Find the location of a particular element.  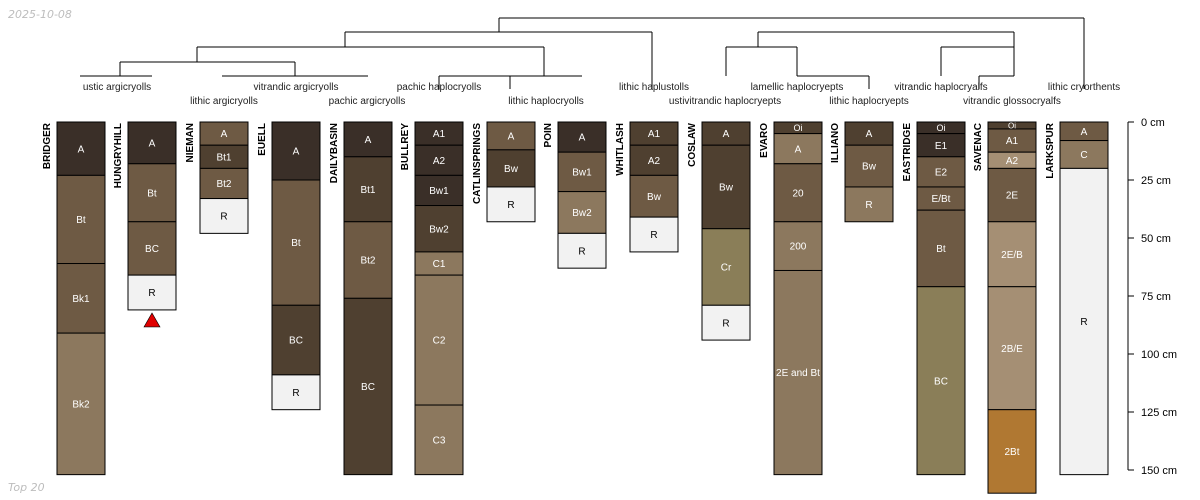

profile-name: HUNGRYHILL is located at coordinates (118, 155).